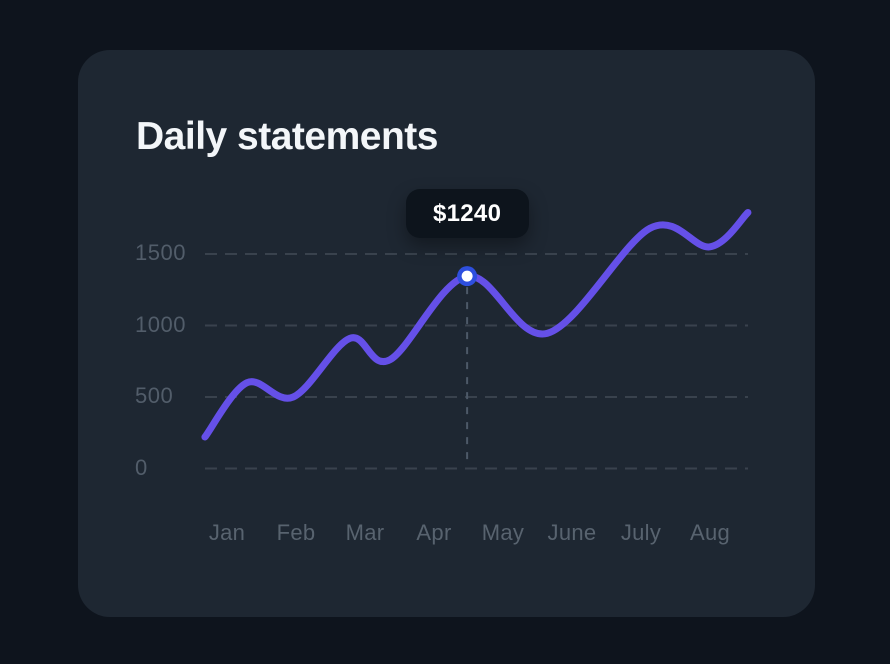  I want to click on x-axis-tick-label-june: June, so click(572, 532).